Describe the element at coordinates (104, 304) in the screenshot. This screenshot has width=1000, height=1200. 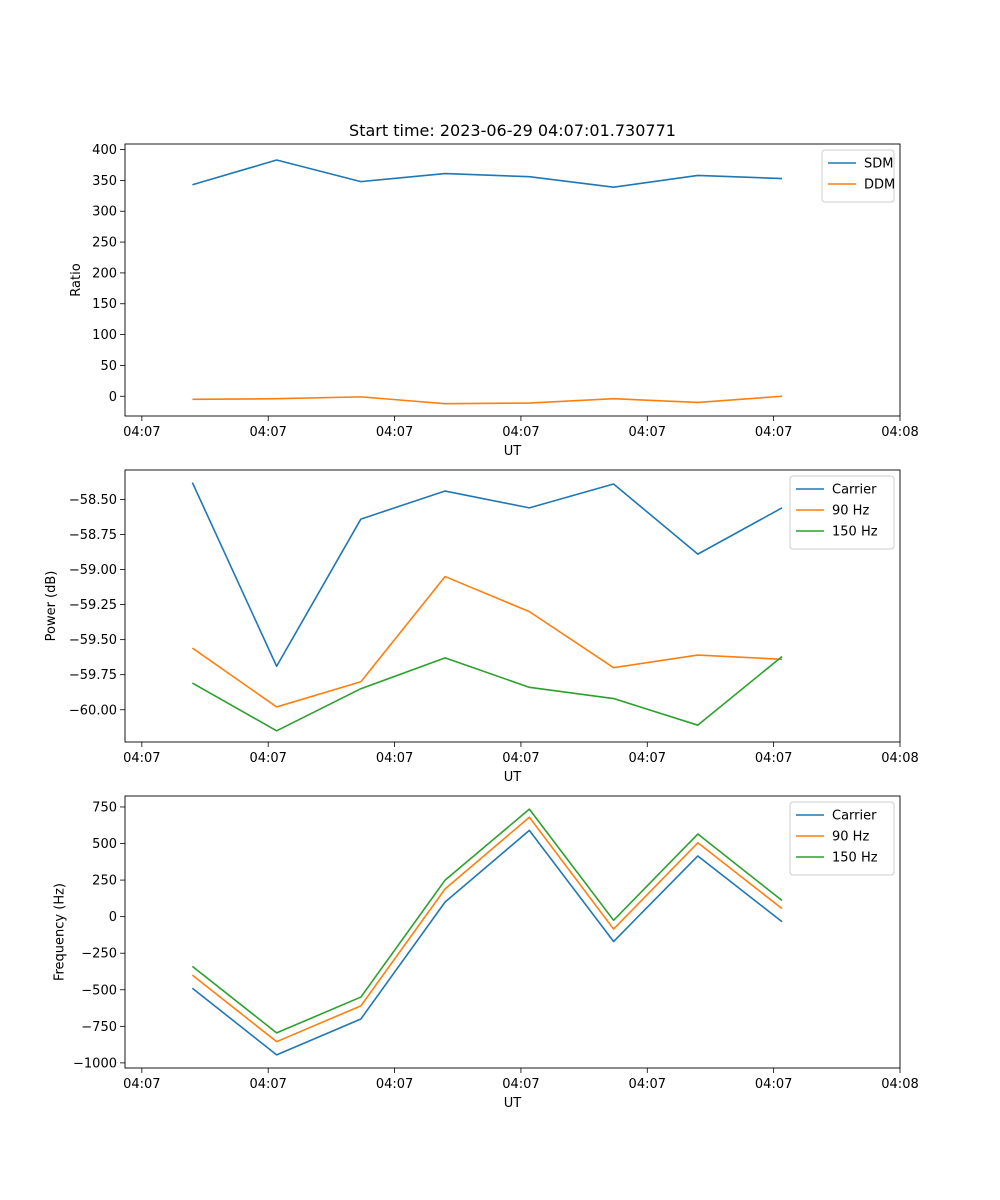
I see `y-tick-label: 150` at that location.